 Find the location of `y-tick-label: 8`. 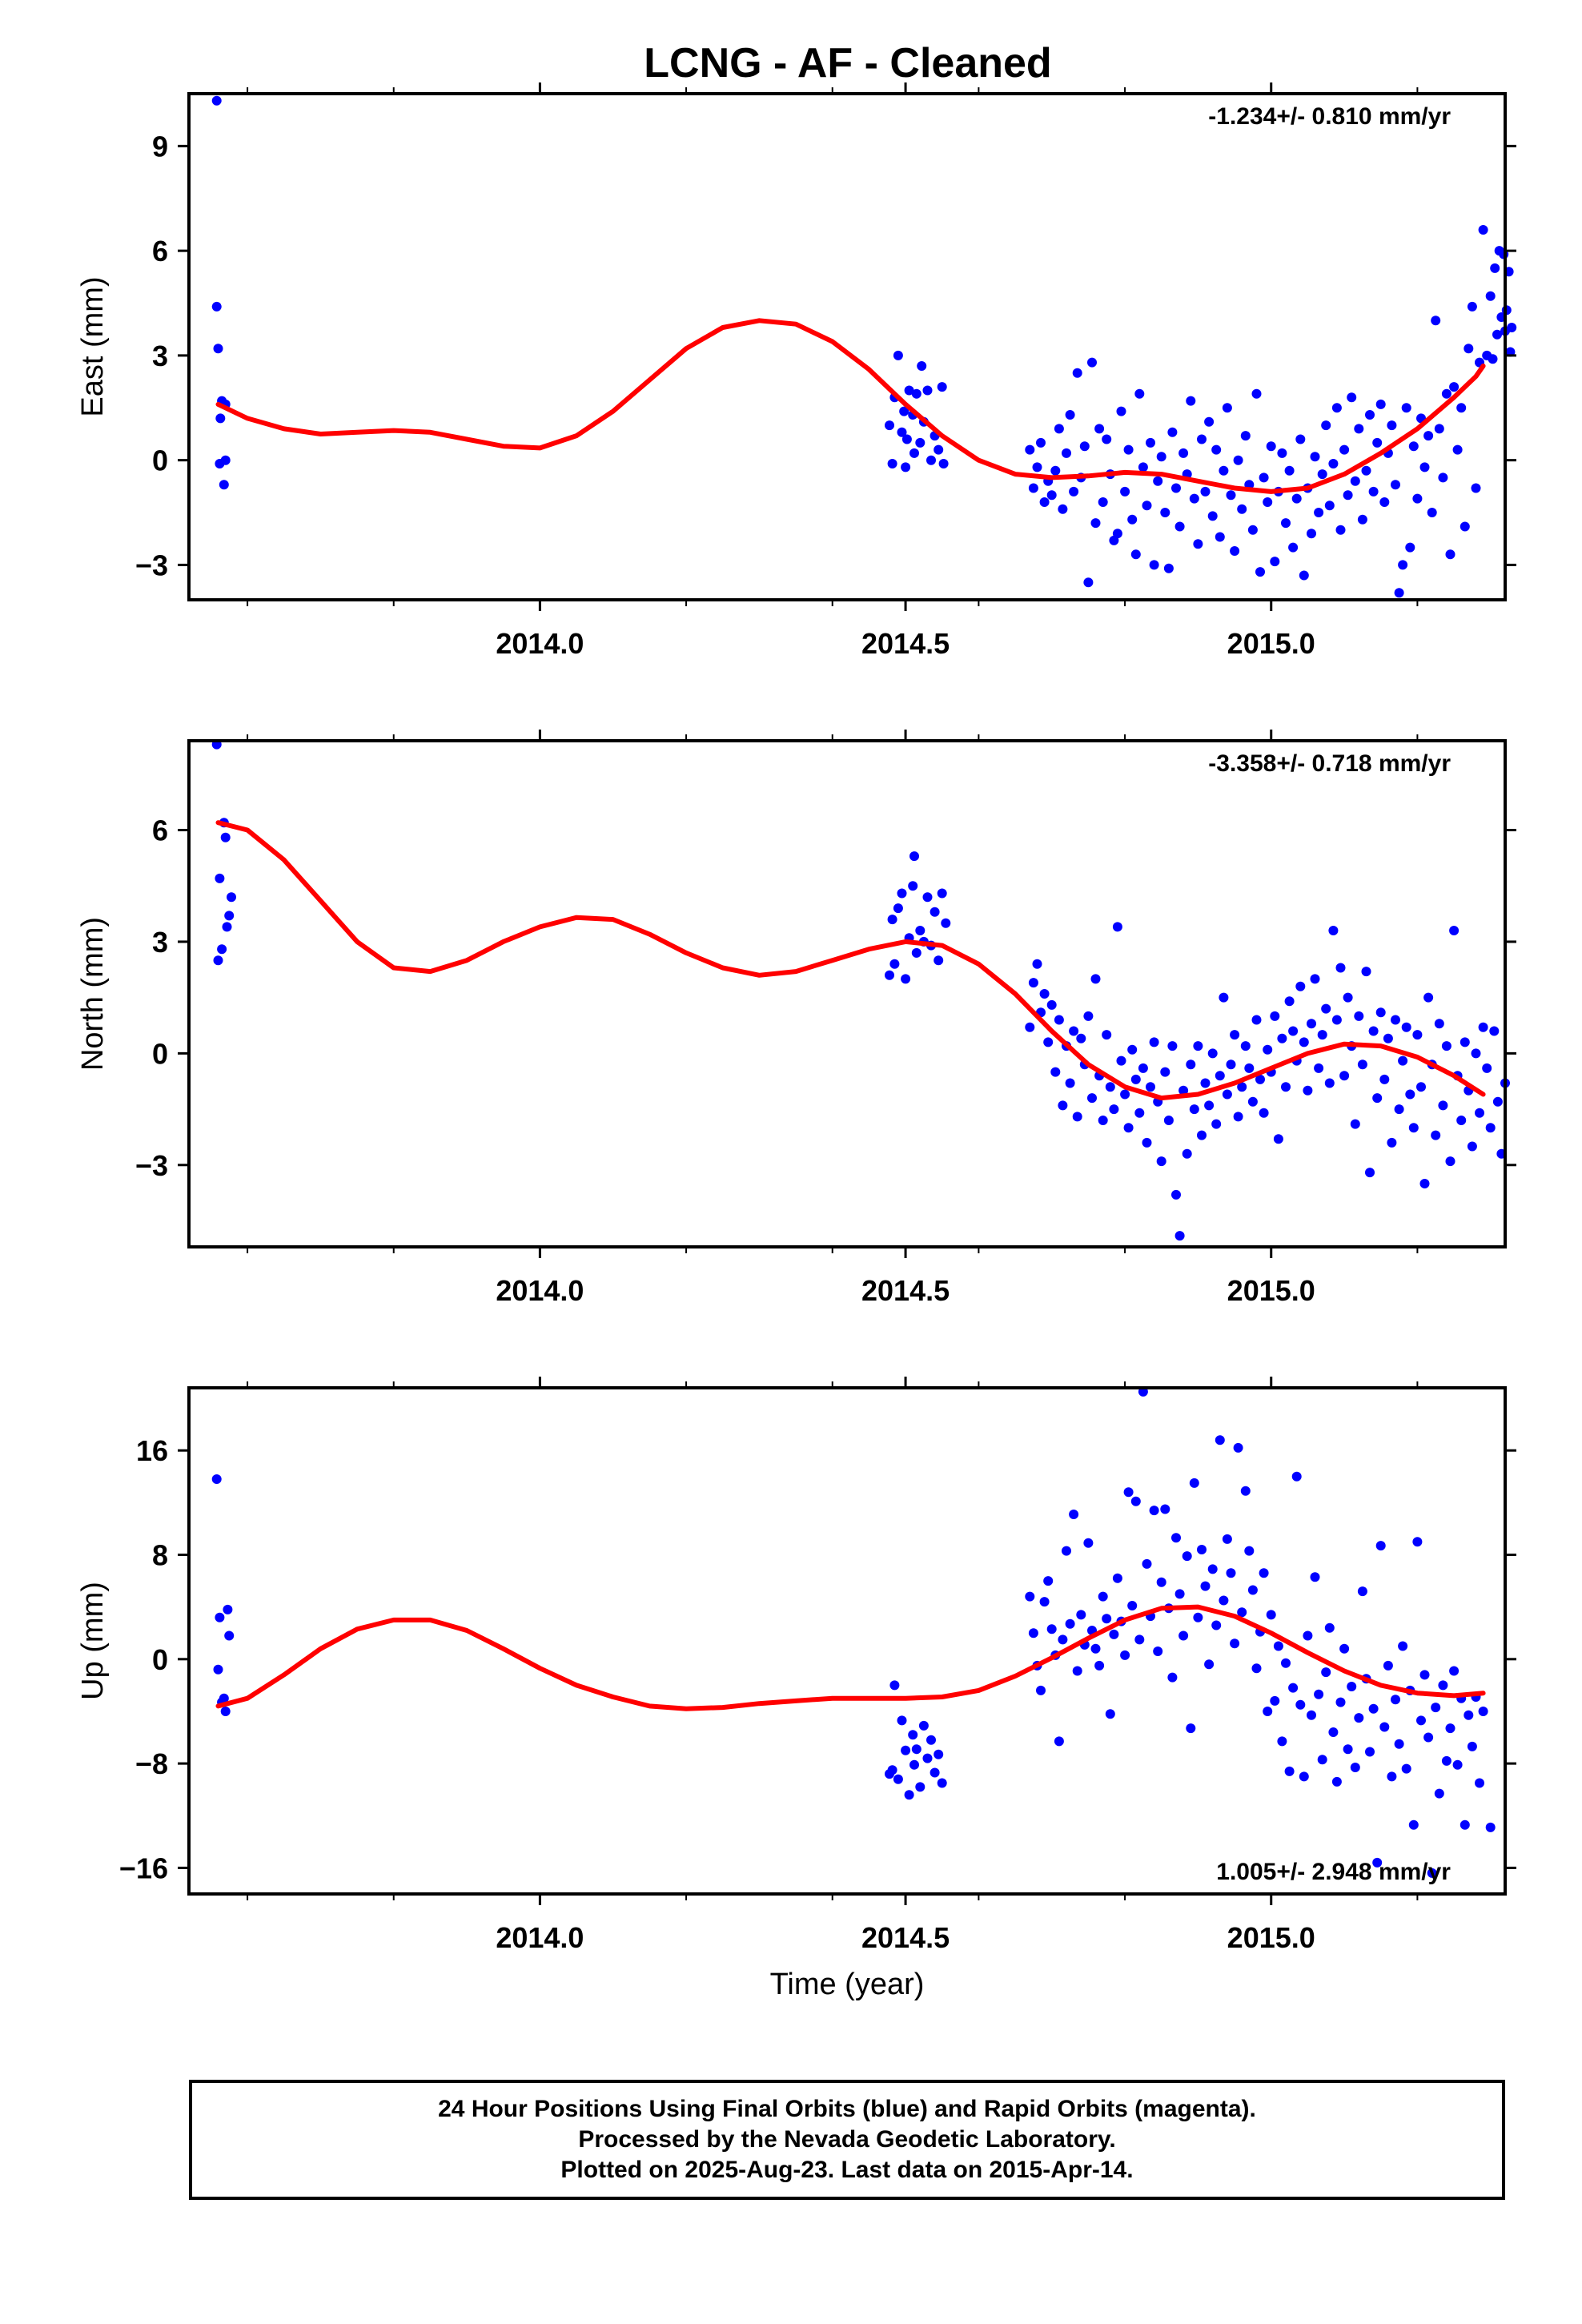

y-tick-label: 8 is located at coordinates (160, 1554).